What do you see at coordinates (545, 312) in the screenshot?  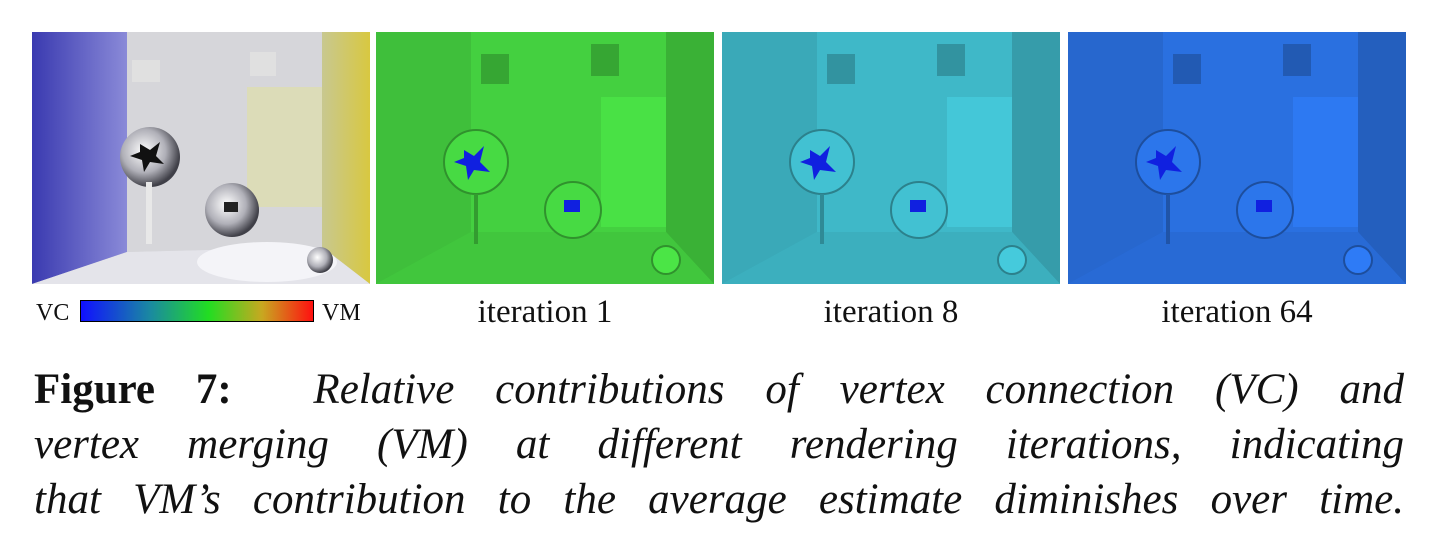 I see `iteration-1-label: iteration 1` at bounding box center [545, 312].